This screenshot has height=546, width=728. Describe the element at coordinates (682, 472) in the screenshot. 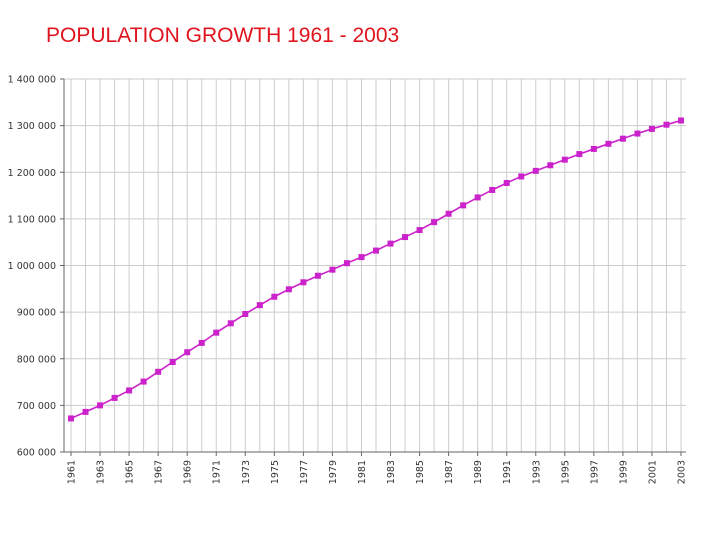

I see `x-tick-label: 2003` at that location.